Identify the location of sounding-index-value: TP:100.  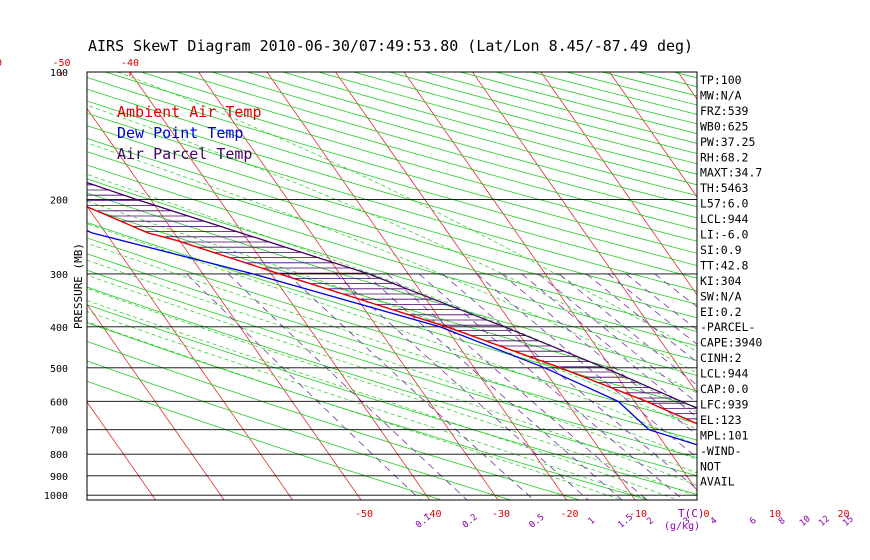
(721, 80).